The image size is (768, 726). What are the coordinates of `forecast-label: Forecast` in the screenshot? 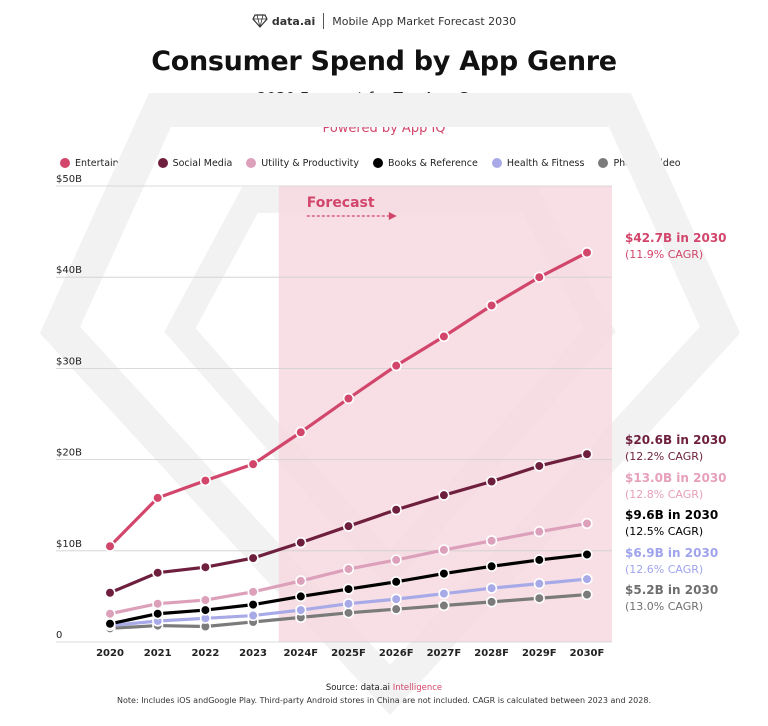 It's located at (341, 203).